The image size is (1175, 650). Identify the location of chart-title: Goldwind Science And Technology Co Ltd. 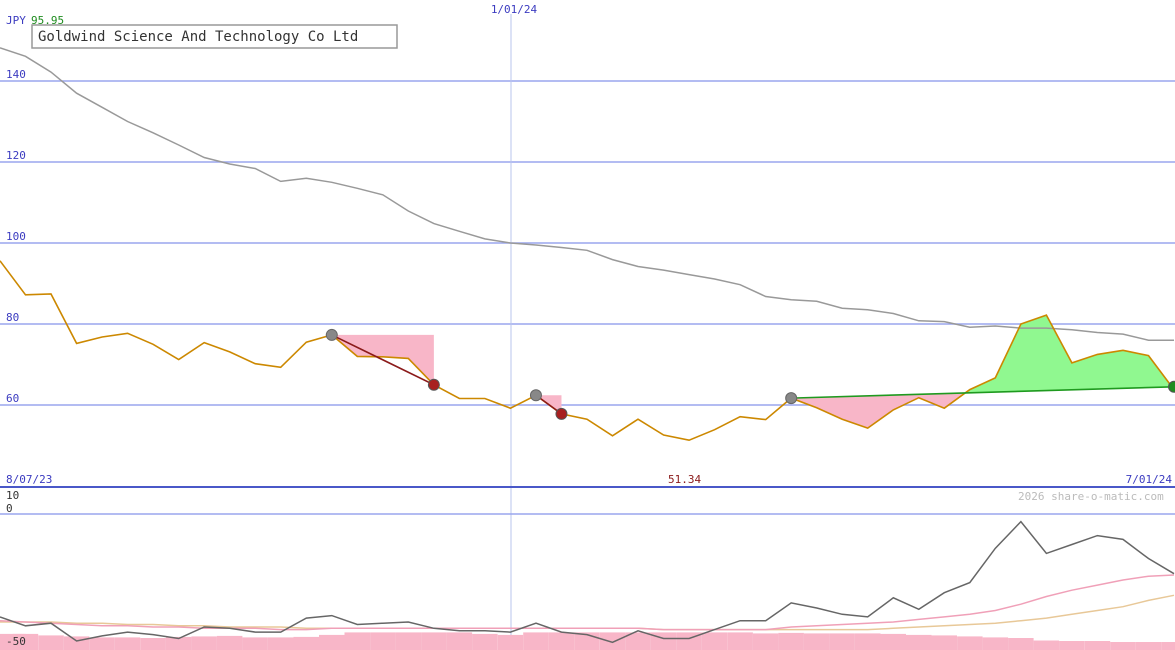
(198, 37).